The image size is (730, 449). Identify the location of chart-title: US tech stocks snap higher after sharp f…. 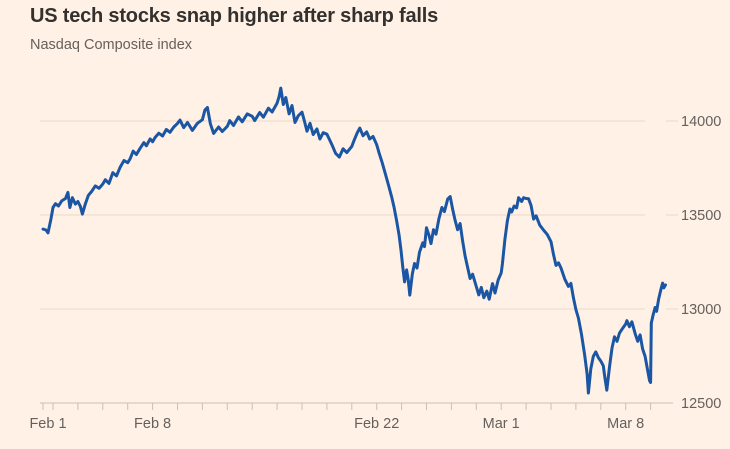
(234, 16).